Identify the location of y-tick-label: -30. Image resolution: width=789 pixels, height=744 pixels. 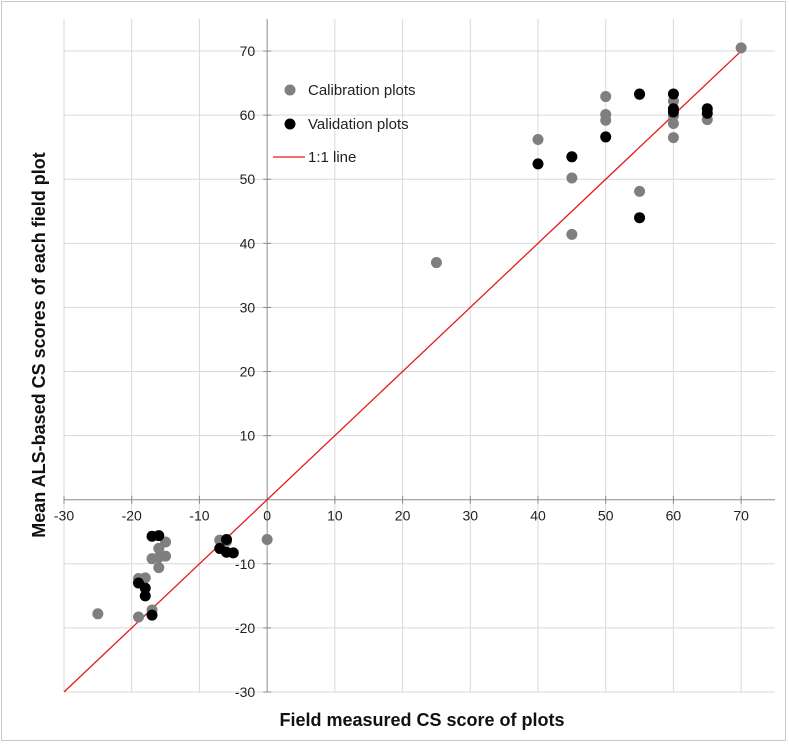
(245, 692).